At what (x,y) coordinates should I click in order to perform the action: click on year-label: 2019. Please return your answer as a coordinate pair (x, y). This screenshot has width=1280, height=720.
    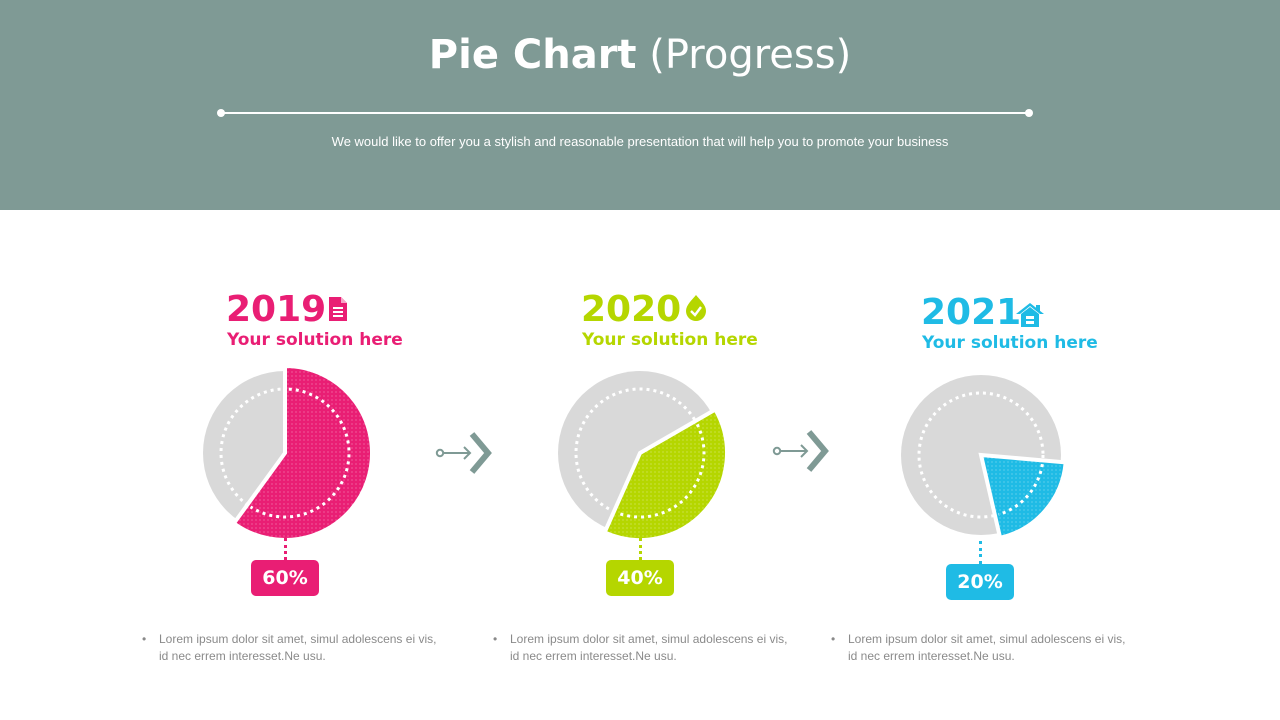
    Looking at the image, I should click on (276, 309).